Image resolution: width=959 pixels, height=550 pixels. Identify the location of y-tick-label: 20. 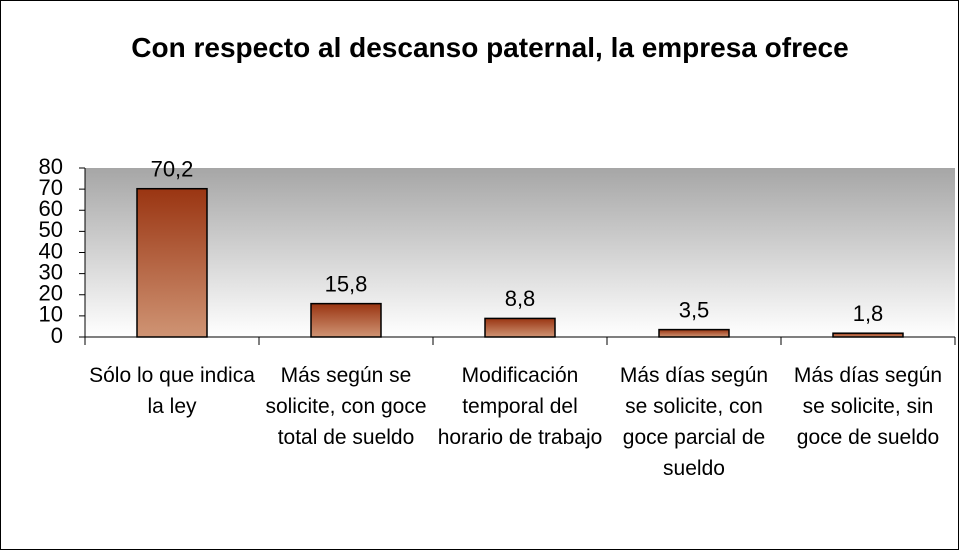
(51, 293).